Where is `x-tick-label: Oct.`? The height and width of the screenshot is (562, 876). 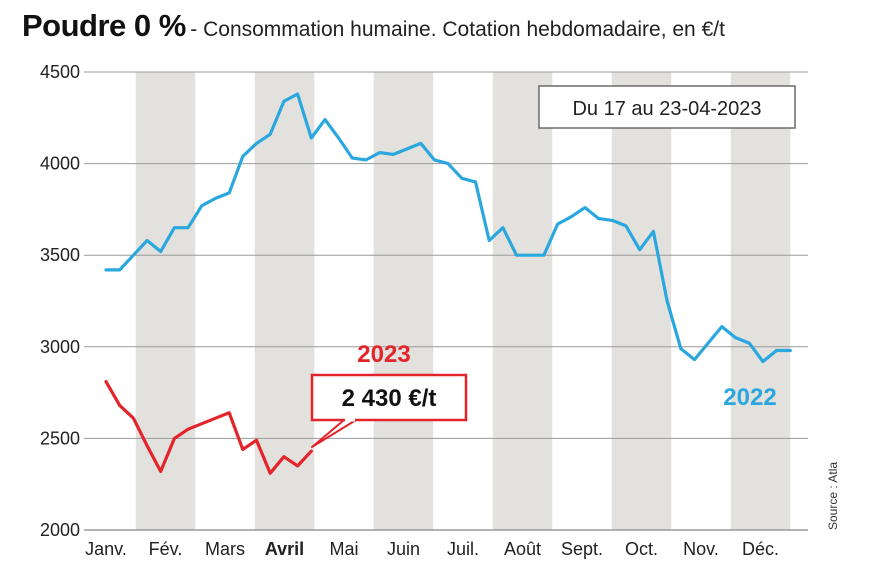
x-tick-label: Oct. is located at coordinates (641, 549).